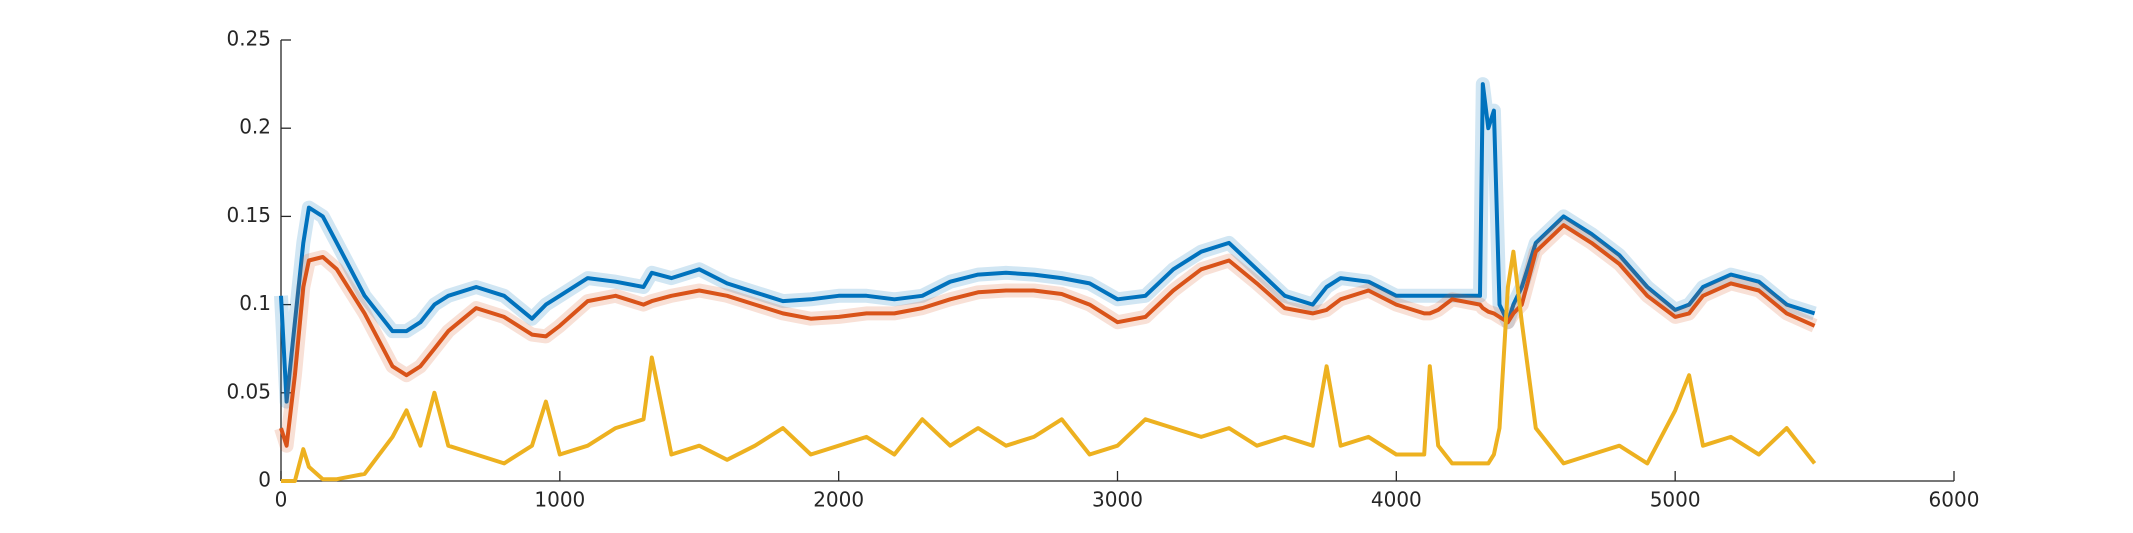 This screenshot has width=2133, height=533. What do you see at coordinates (281, 500) in the screenshot?
I see `x-tick-label: 0` at bounding box center [281, 500].